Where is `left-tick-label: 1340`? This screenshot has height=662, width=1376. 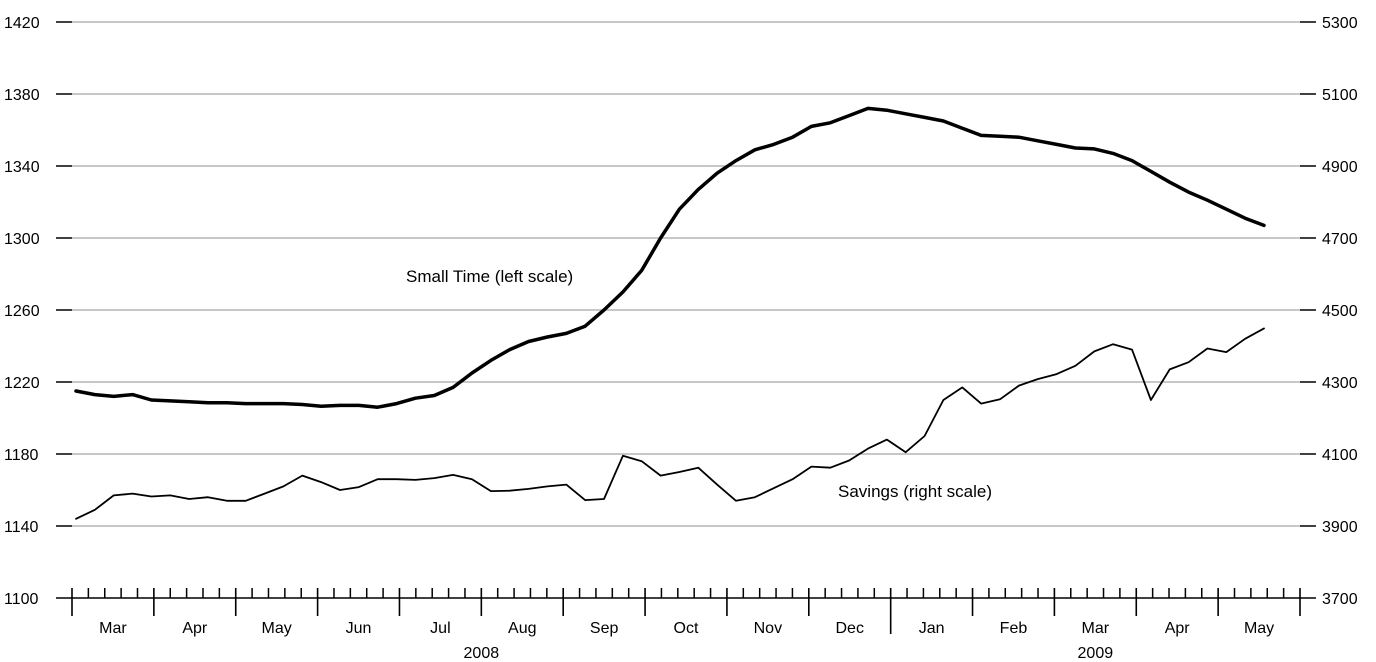 left-tick-label: 1340 is located at coordinates (22, 167).